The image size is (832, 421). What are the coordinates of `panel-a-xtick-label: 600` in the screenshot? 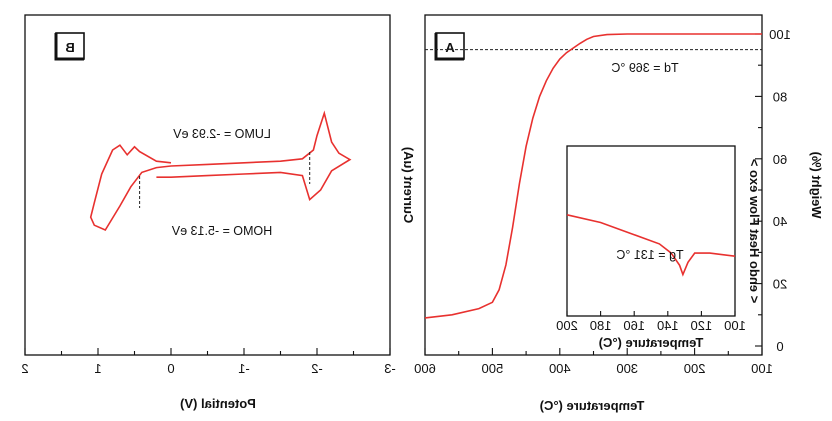 It's located at (425, 368).